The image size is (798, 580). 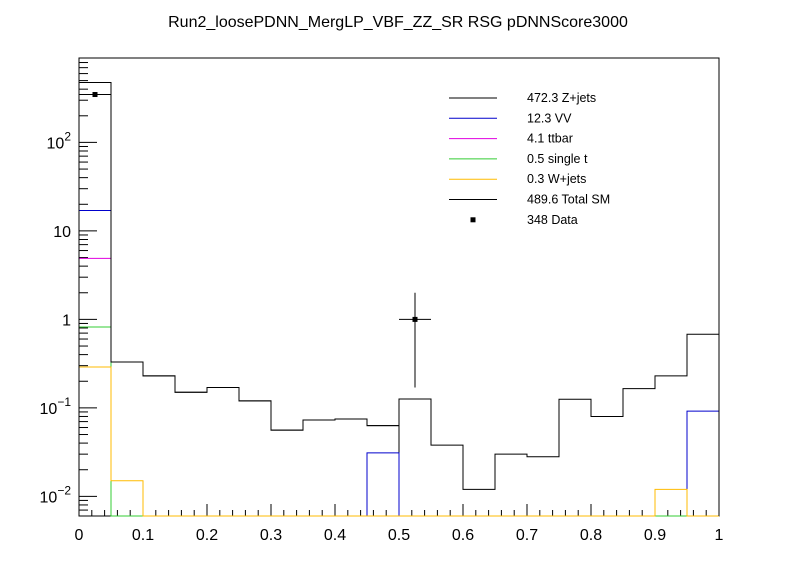 What do you see at coordinates (591, 535) in the screenshot?
I see `x-tick-label: 0.8` at bounding box center [591, 535].